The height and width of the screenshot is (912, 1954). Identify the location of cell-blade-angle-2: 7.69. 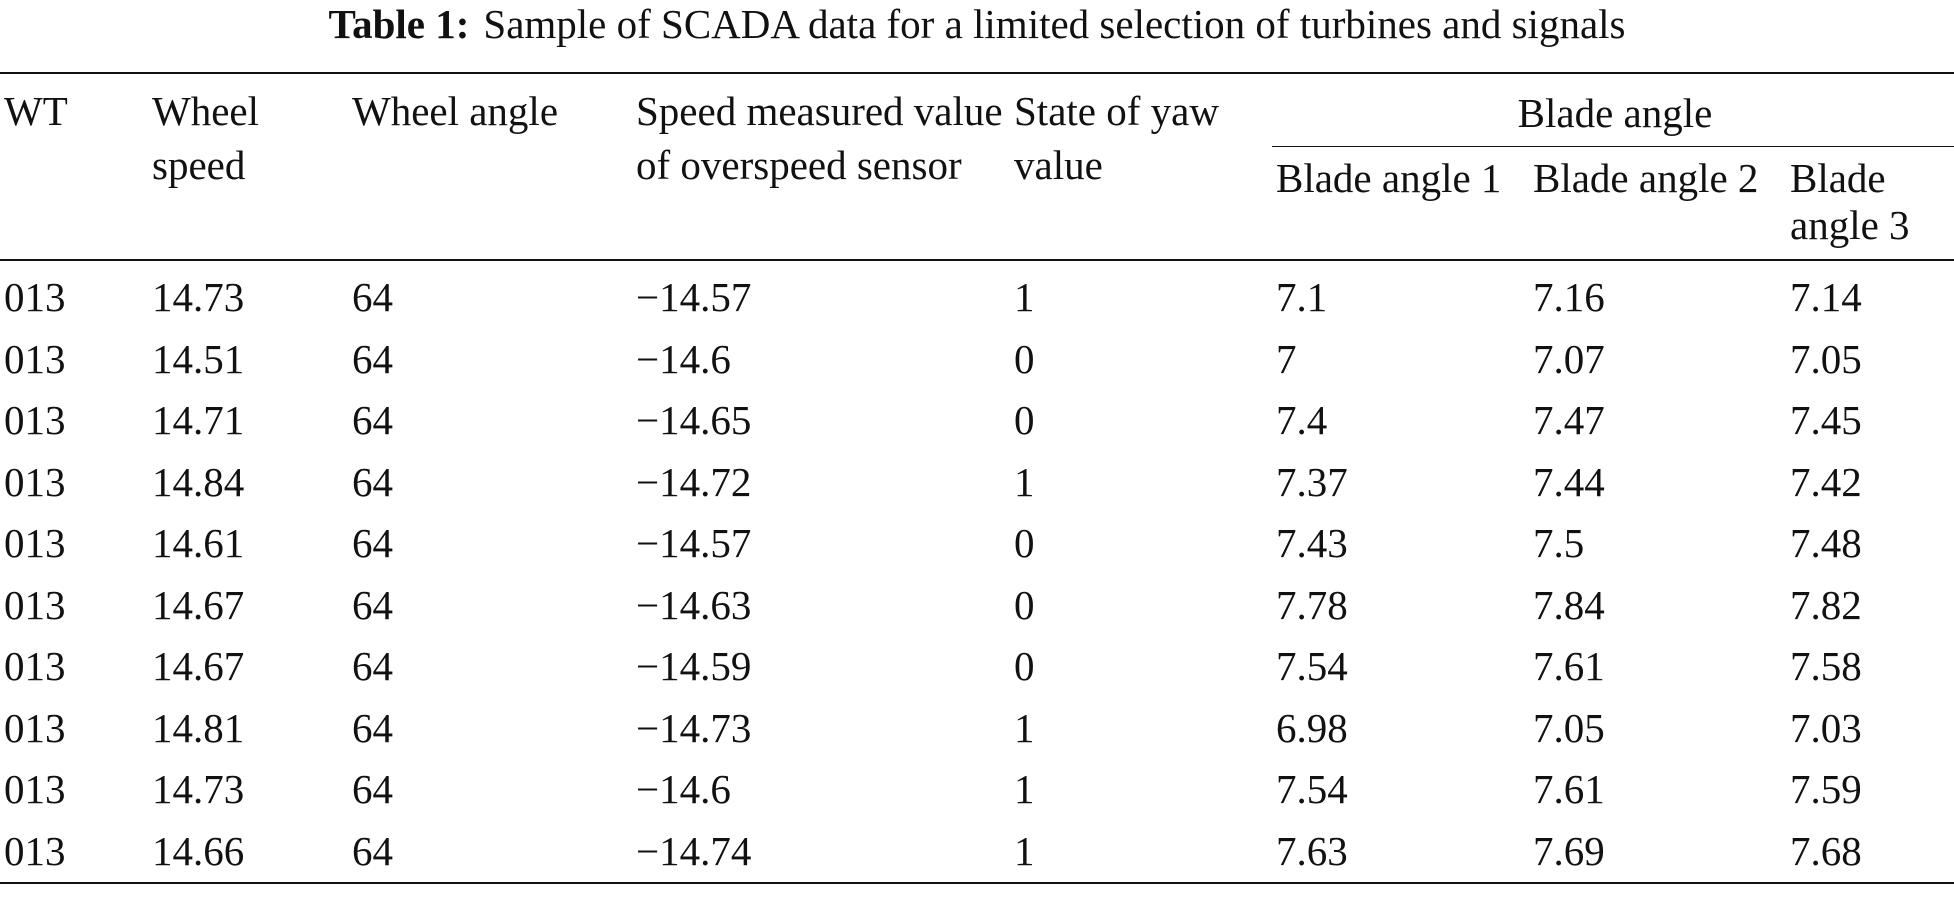
(1657, 852).